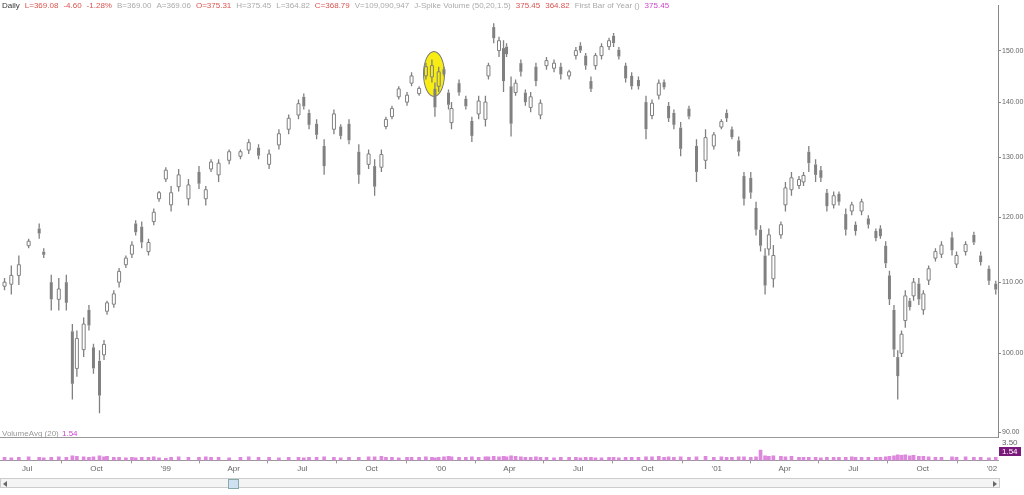 This screenshot has width=1024, height=495. I want to click on annotation: -1.28%, so click(99, 5).